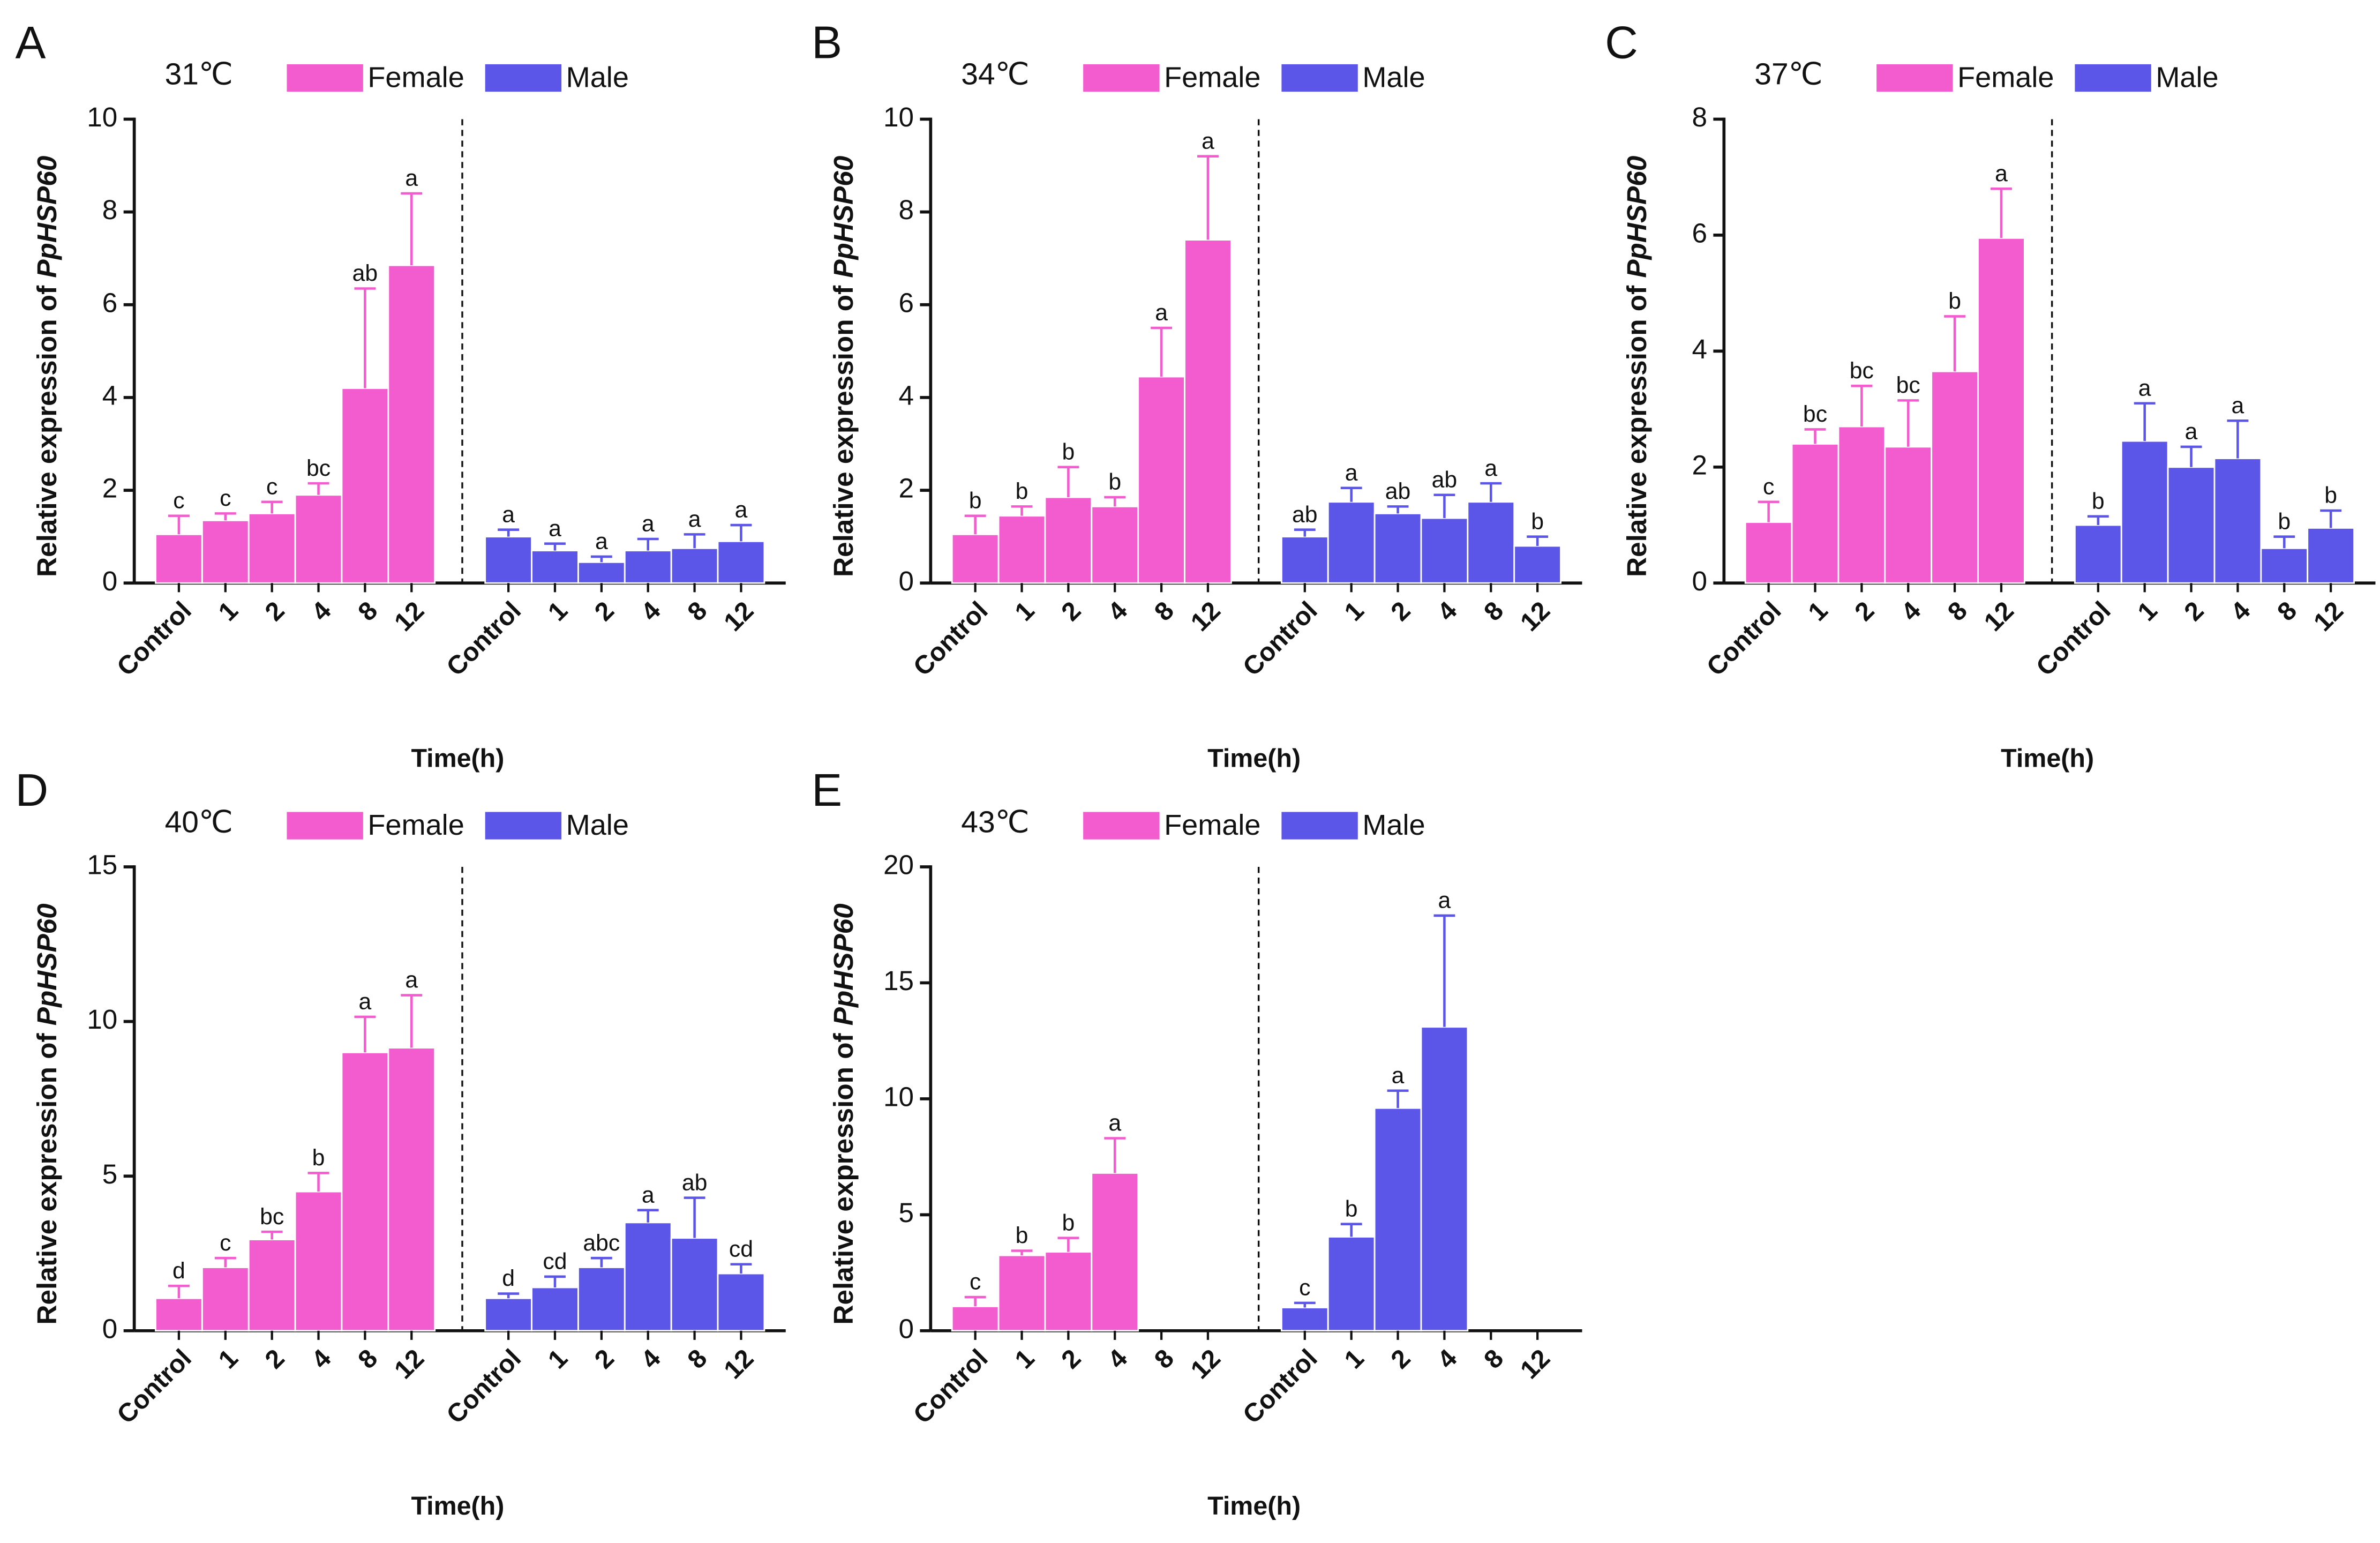 This screenshot has height=1543, width=2380. I want to click on panel-label: C, so click(1621, 42).